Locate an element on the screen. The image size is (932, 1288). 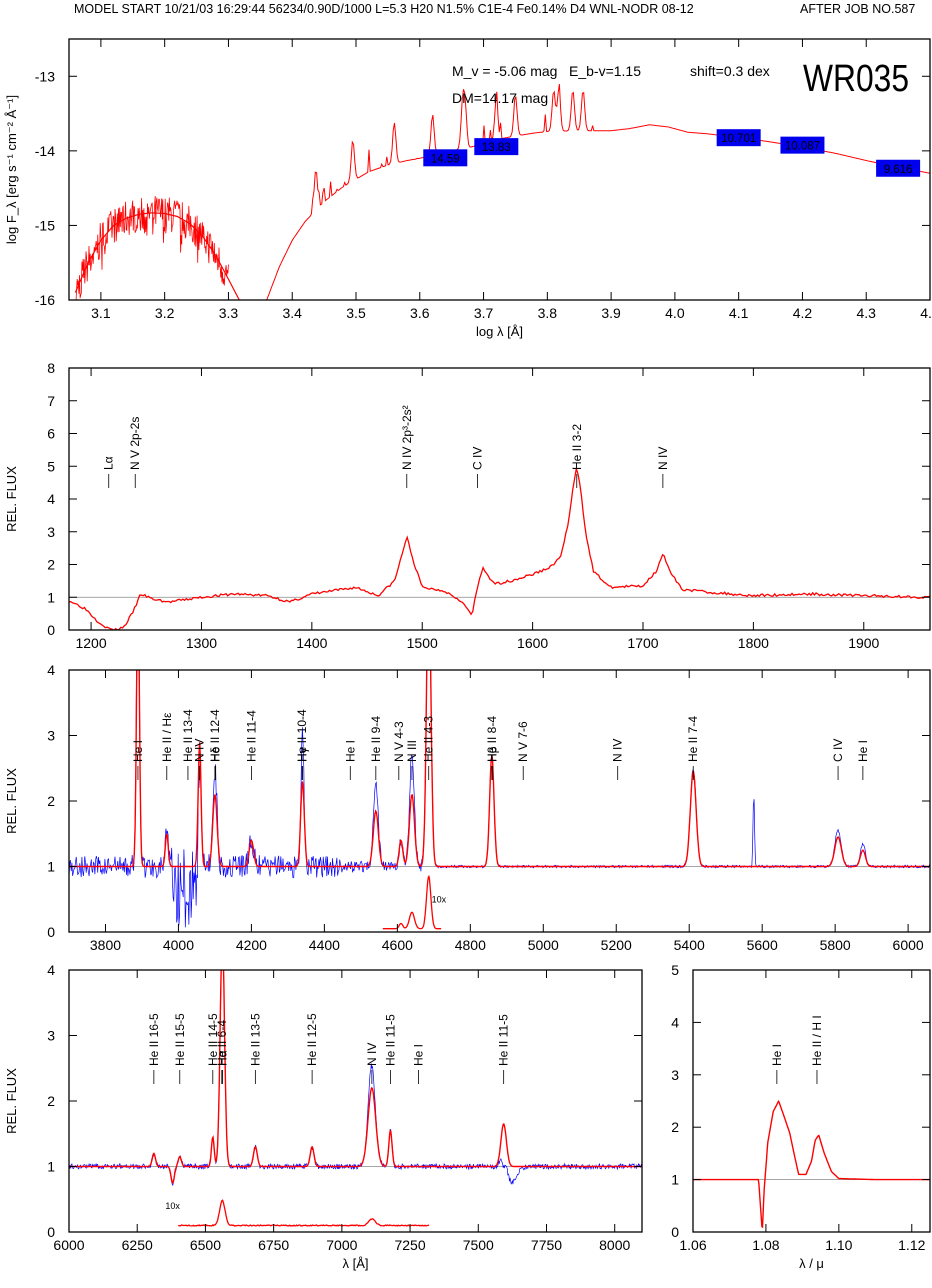
photometry-badge-label: 13.83 is located at coordinates (496, 148).